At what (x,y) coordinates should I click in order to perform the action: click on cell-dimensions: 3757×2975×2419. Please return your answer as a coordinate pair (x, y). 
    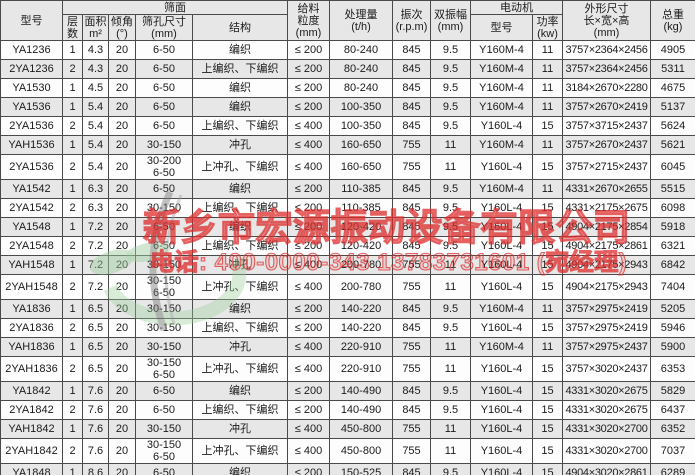
    Looking at the image, I should click on (606, 309).